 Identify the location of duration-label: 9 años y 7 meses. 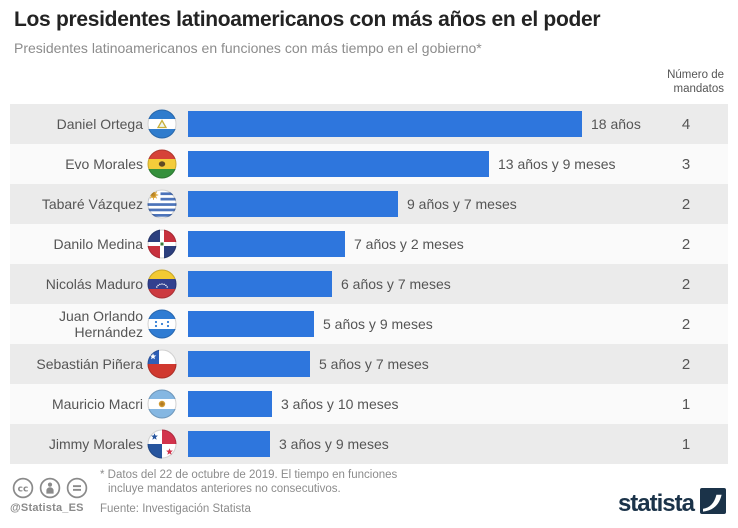
(462, 204).